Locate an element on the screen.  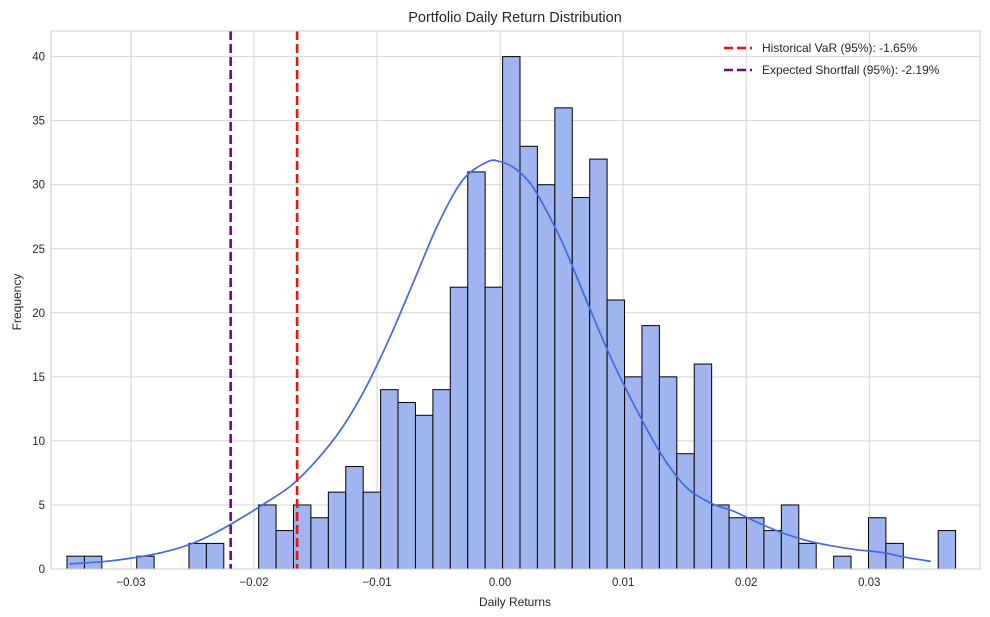
legend-entry: Expected Shortfall (95%): -2.19% is located at coordinates (851, 70).